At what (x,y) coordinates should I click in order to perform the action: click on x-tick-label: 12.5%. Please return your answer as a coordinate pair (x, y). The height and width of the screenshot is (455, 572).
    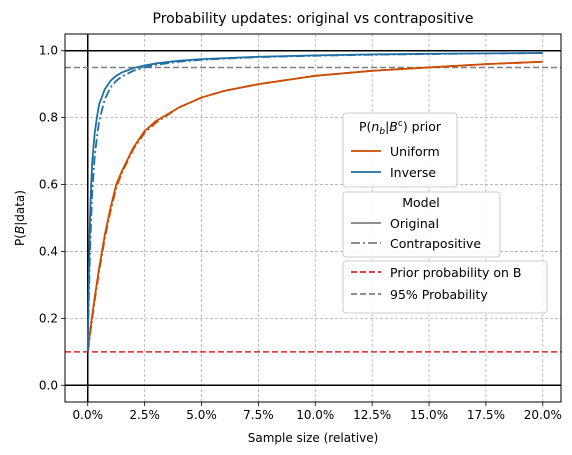
    Looking at the image, I should click on (372, 415).